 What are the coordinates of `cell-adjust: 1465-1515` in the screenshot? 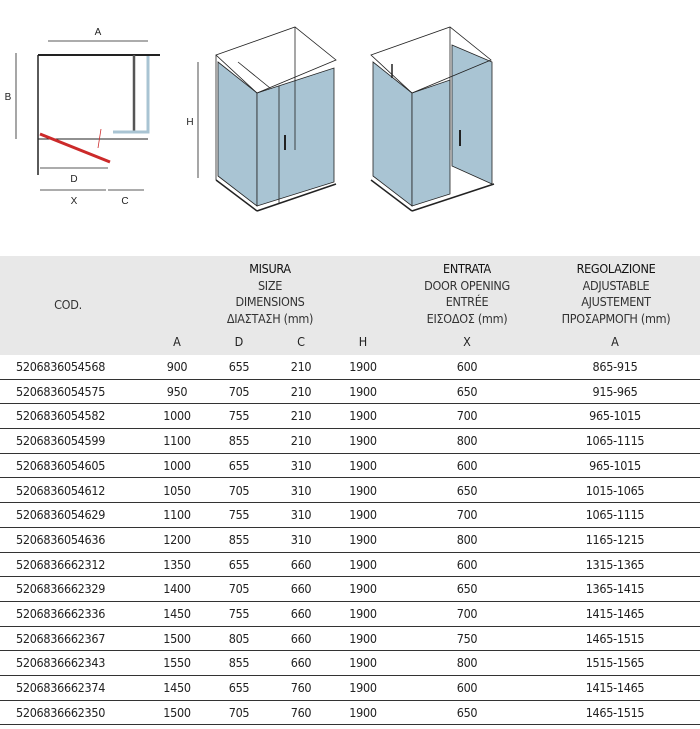 It's located at (615, 638).